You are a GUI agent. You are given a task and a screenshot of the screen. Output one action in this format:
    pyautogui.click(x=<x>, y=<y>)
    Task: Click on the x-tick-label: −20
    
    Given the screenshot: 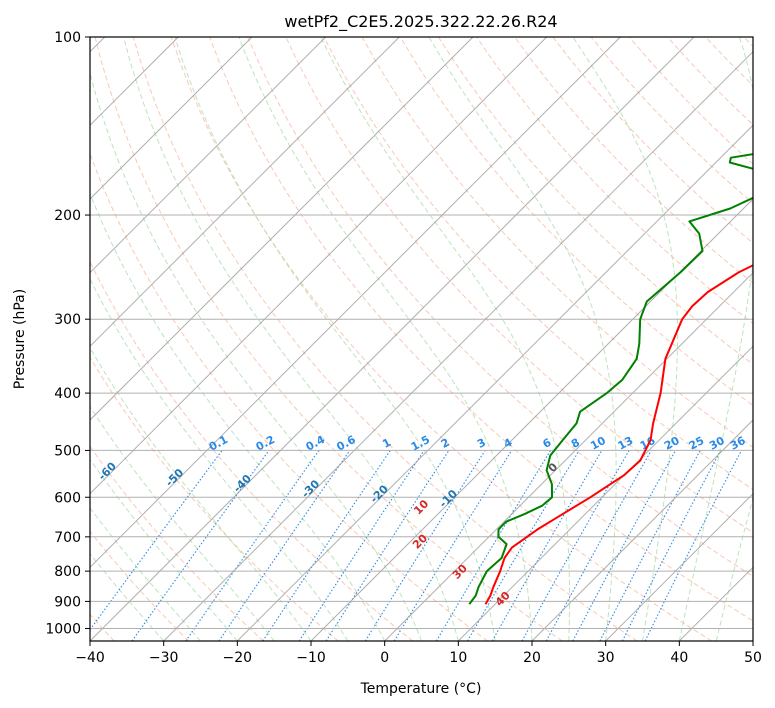 What is the action you would take?
    pyautogui.click(x=238, y=658)
    